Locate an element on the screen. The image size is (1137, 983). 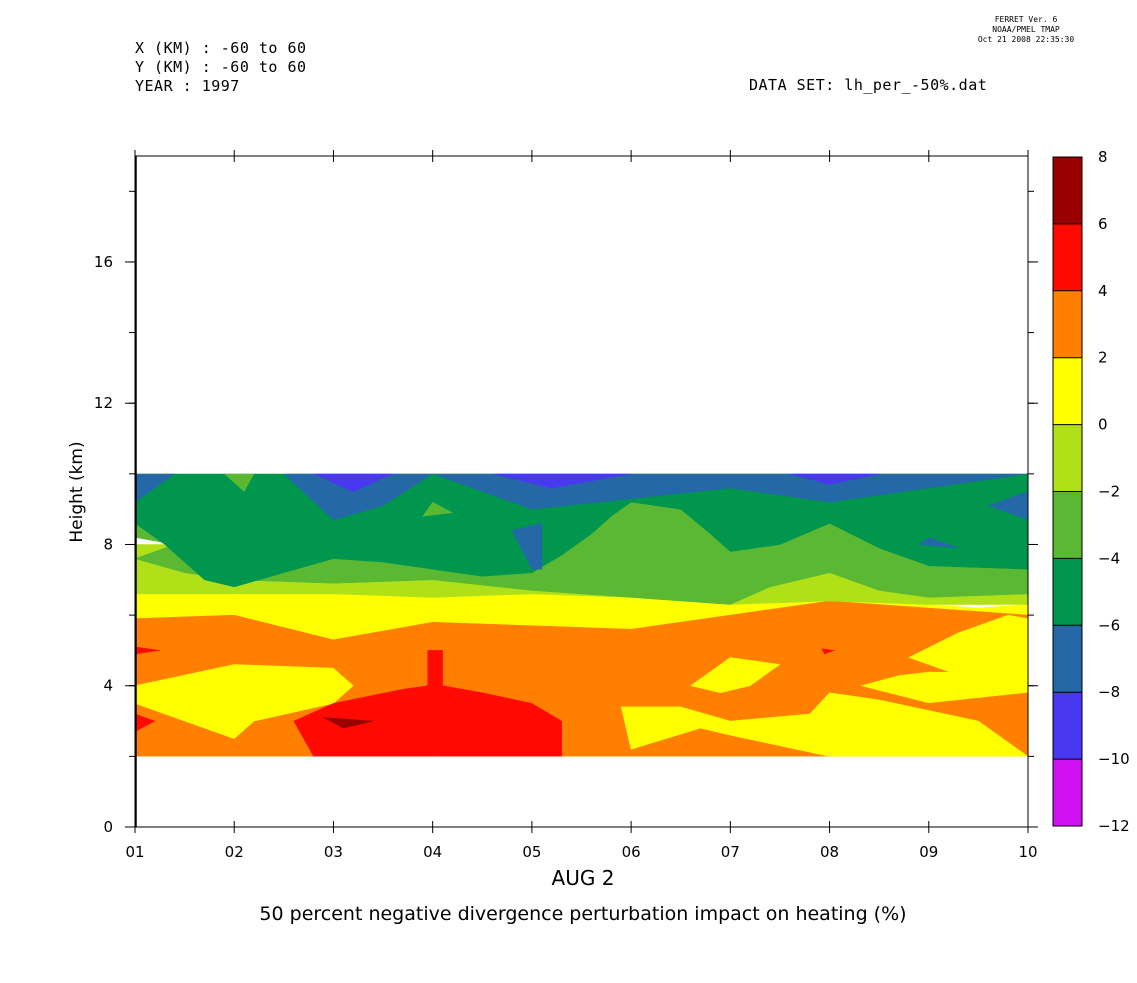
x-tick-label: 02 is located at coordinates (234, 852).